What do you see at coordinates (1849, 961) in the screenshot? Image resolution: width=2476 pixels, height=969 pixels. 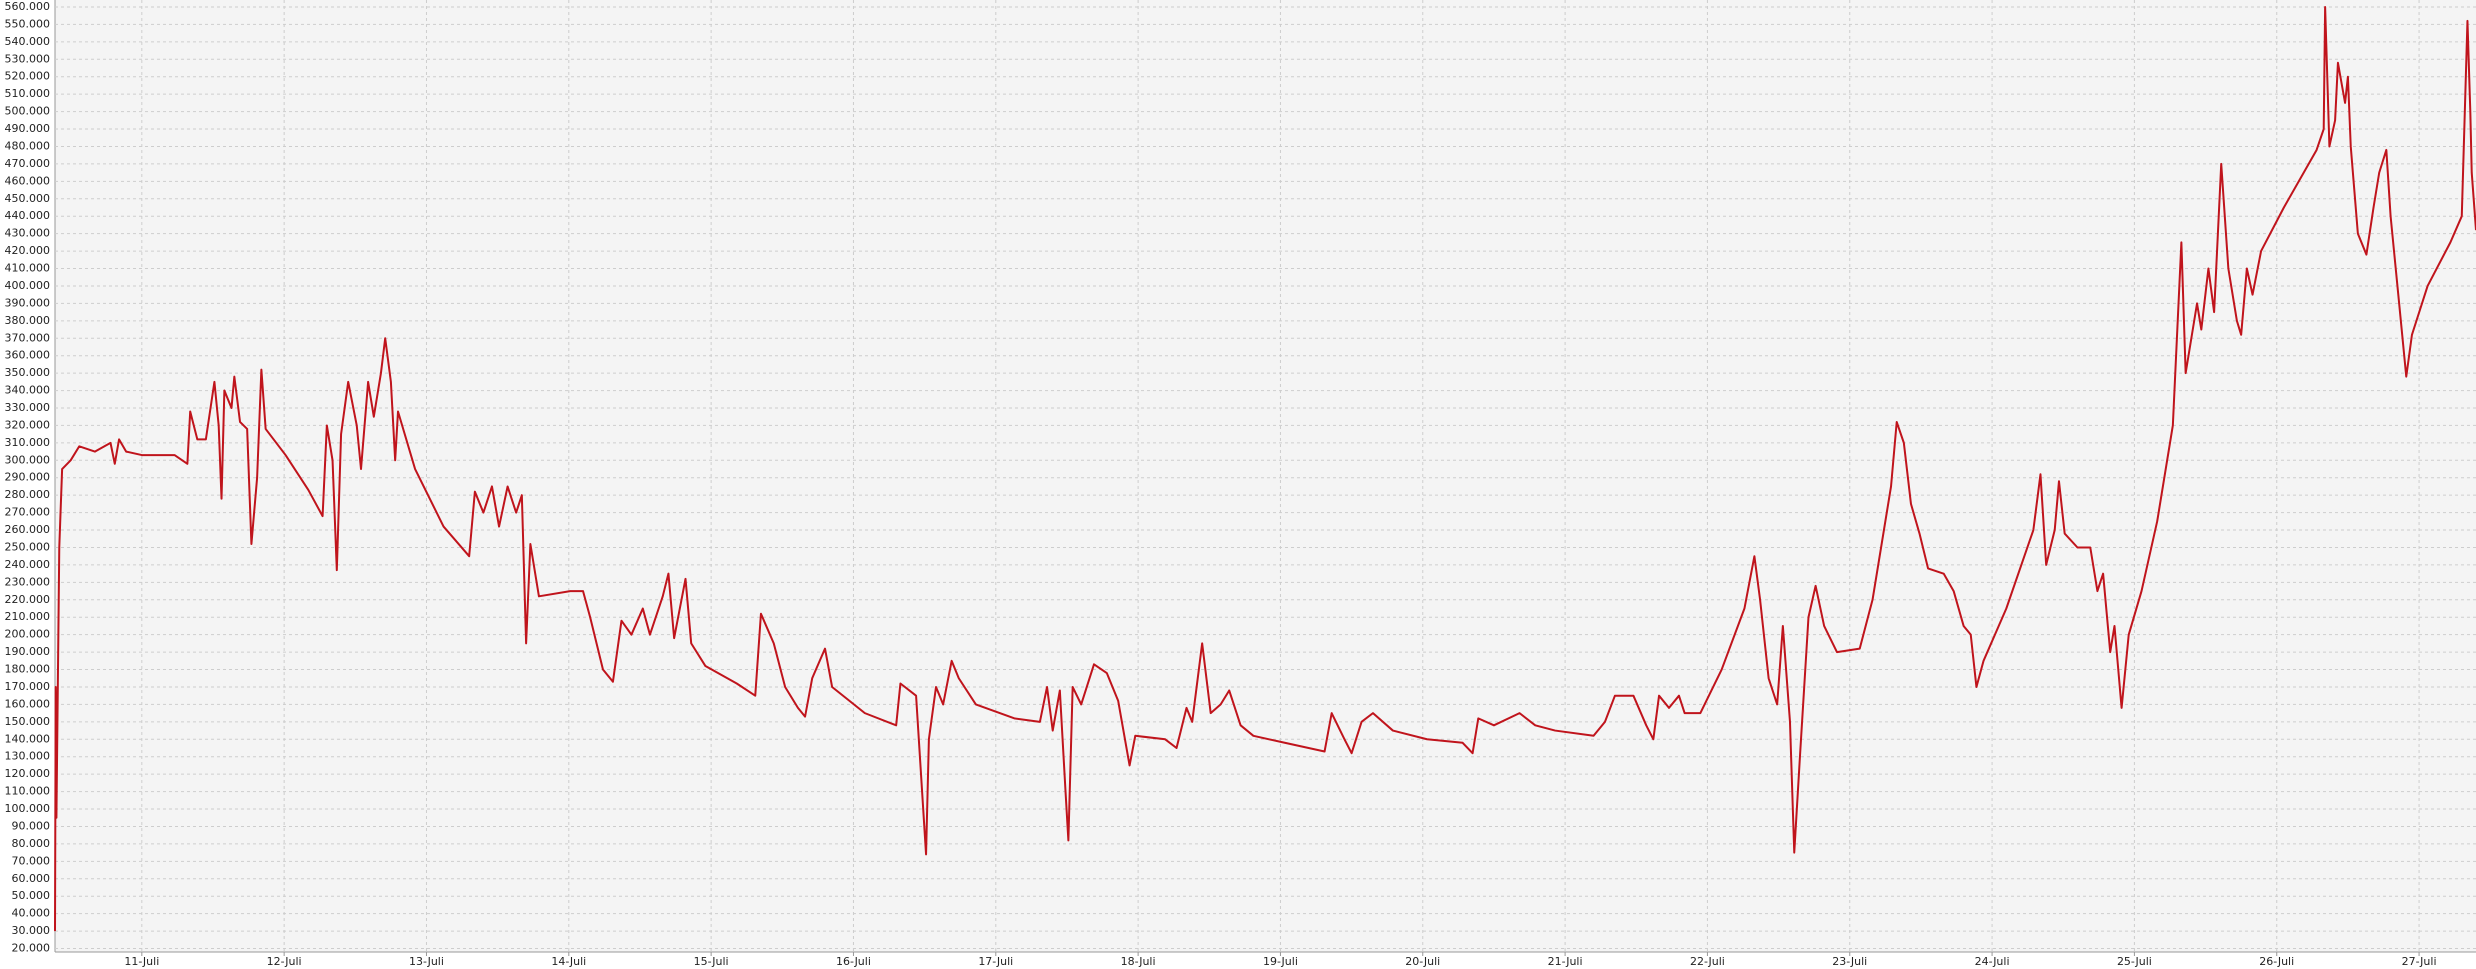 I see `x-tick-label: 23-Juli` at bounding box center [1849, 961].